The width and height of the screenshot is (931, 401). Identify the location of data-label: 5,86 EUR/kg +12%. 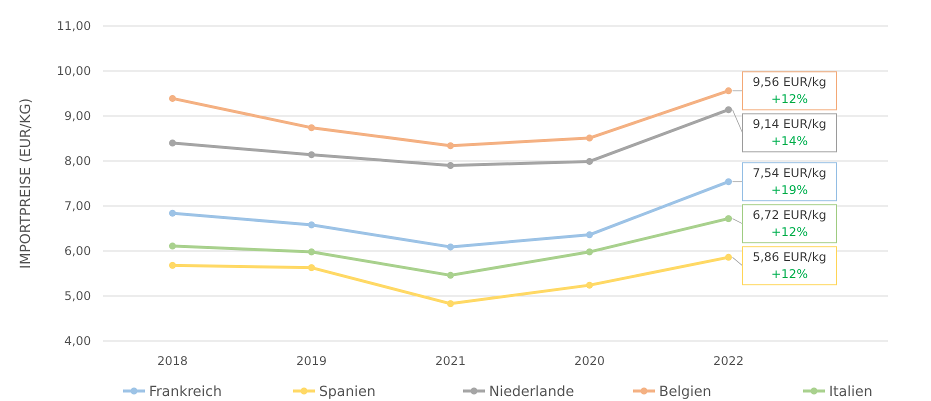
(789, 265).